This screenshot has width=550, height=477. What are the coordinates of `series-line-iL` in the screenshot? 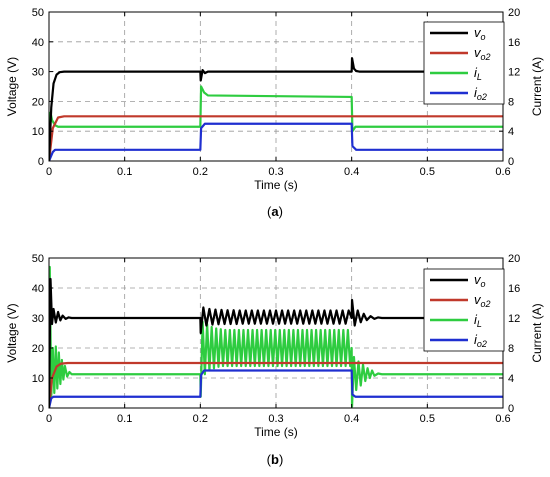 It's located at (276, 123).